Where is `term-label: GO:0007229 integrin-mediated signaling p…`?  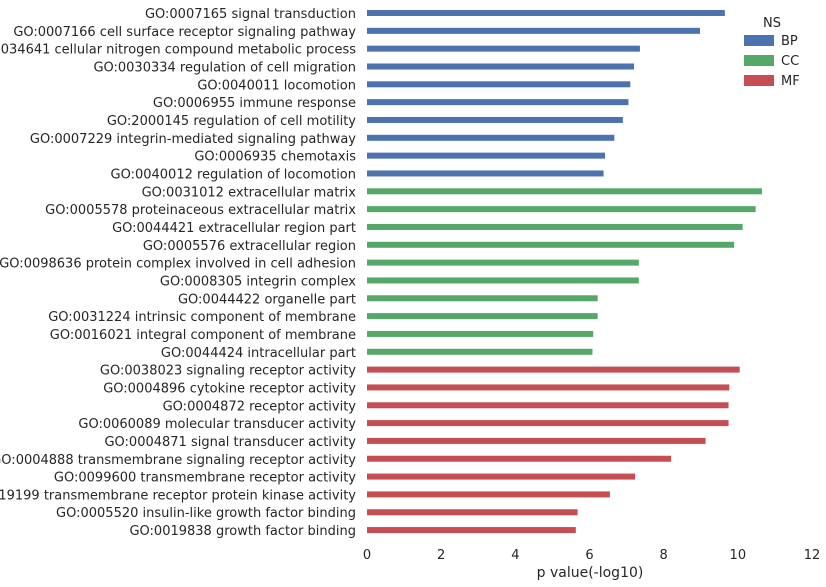 term-label: GO:0007229 integrin-mediated signaling p… is located at coordinates (193, 139).